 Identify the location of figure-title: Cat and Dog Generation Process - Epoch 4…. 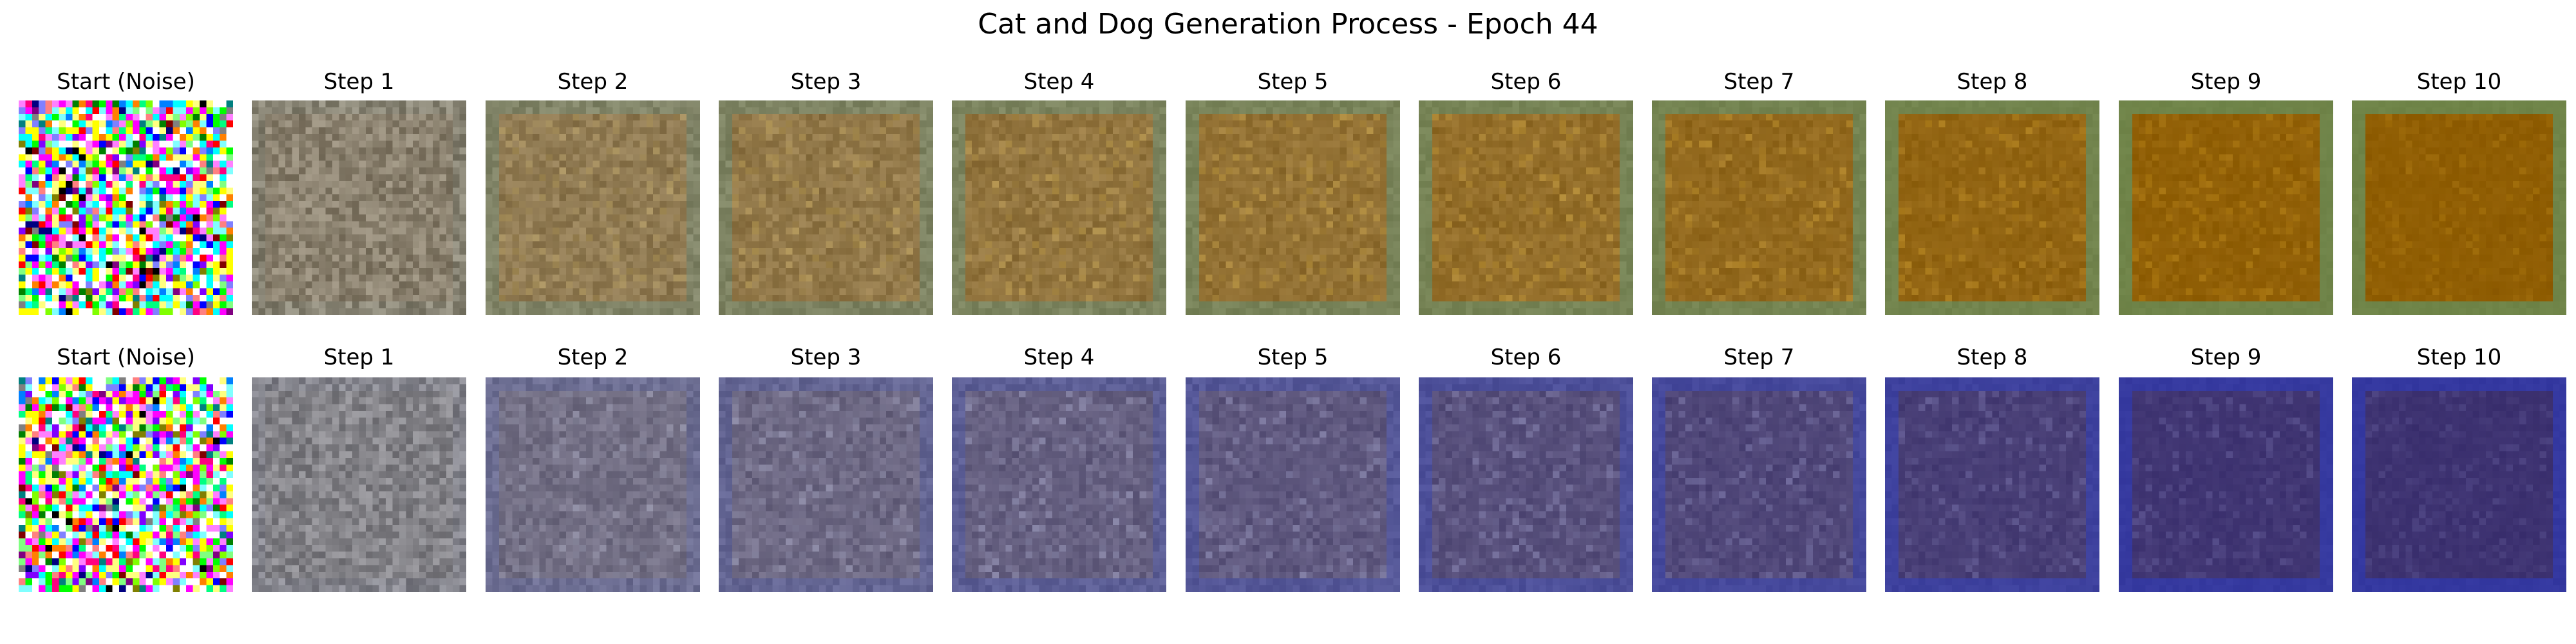
(1288, 24).